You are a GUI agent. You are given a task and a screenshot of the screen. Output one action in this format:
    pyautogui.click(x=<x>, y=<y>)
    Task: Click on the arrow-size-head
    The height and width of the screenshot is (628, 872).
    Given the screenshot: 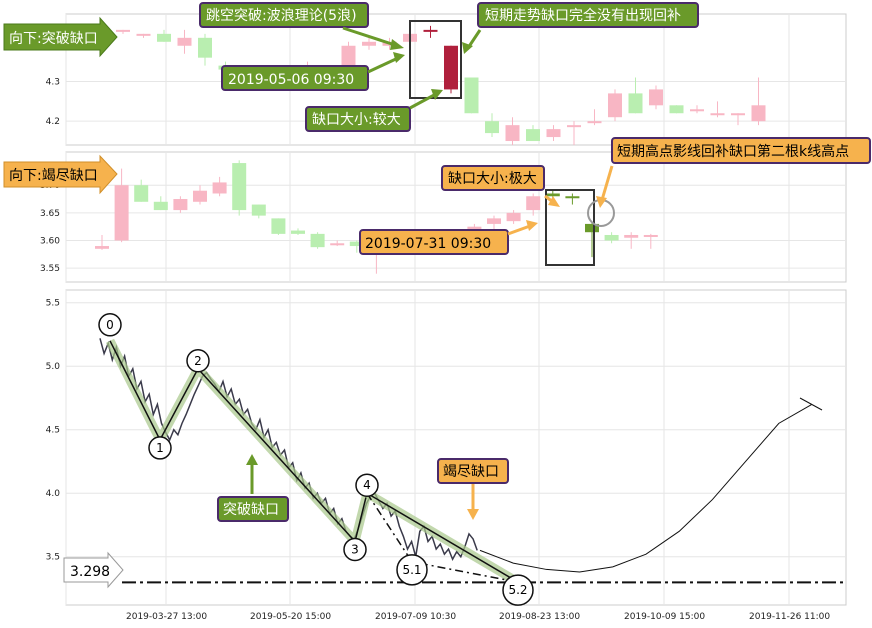 What is the action you would take?
    pyautogui.click(x=437, y=94)
    